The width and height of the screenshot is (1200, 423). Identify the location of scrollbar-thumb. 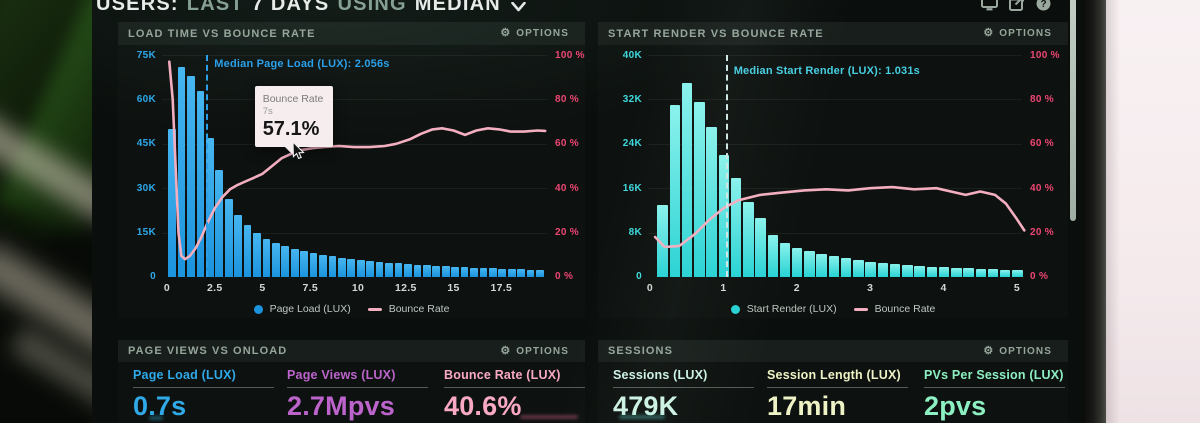
(1073, 110).